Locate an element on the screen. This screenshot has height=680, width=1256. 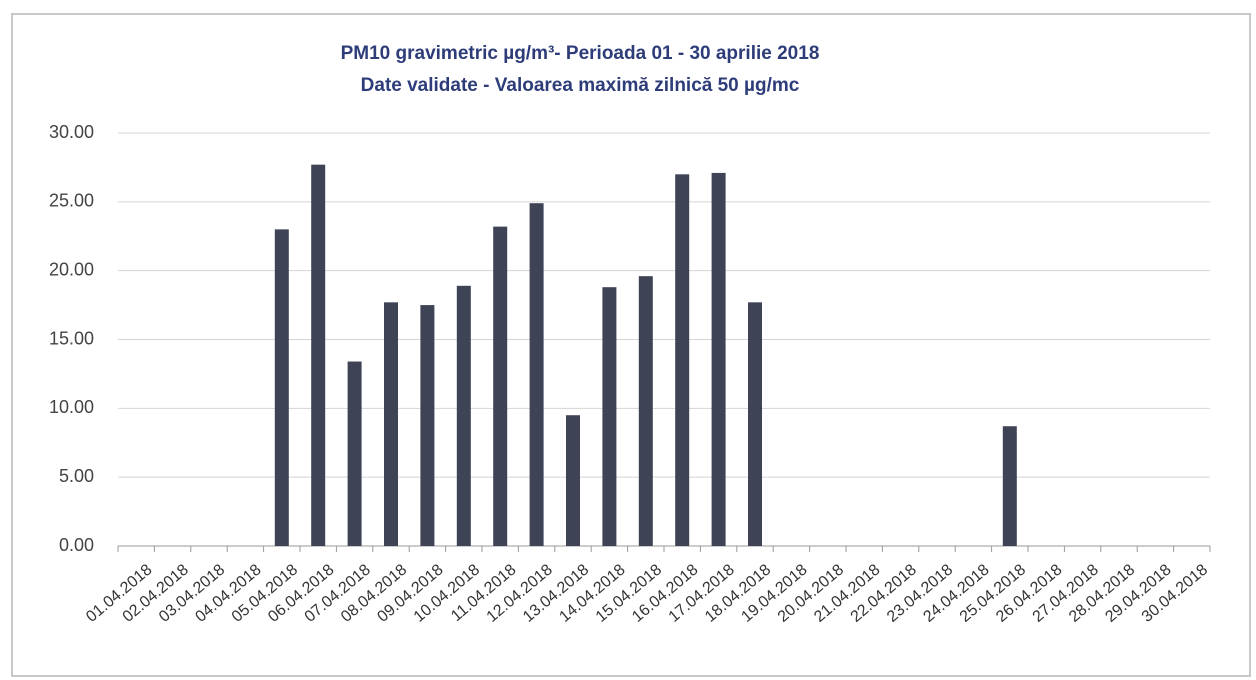
y-tick-label: 0.00 is located at coordinates (76, 545).